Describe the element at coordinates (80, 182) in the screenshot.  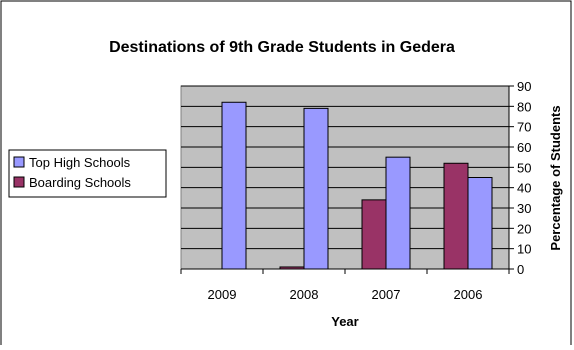
I see `legend-label: Boarding Schools` at that location.